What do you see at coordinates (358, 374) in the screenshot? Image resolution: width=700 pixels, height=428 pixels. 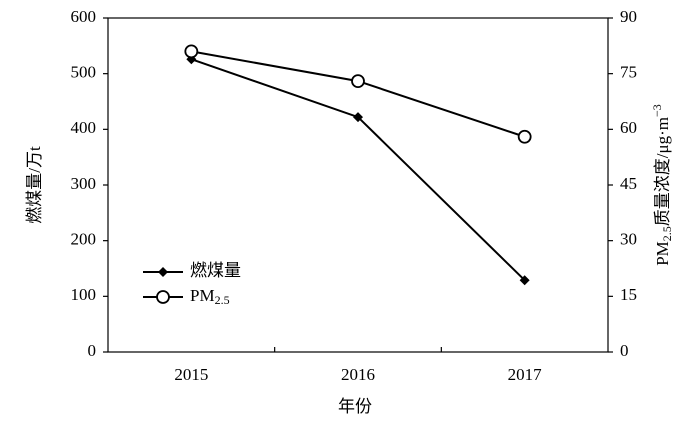 I see `x-tick-label: 2016` at bounding box center [358, 374].